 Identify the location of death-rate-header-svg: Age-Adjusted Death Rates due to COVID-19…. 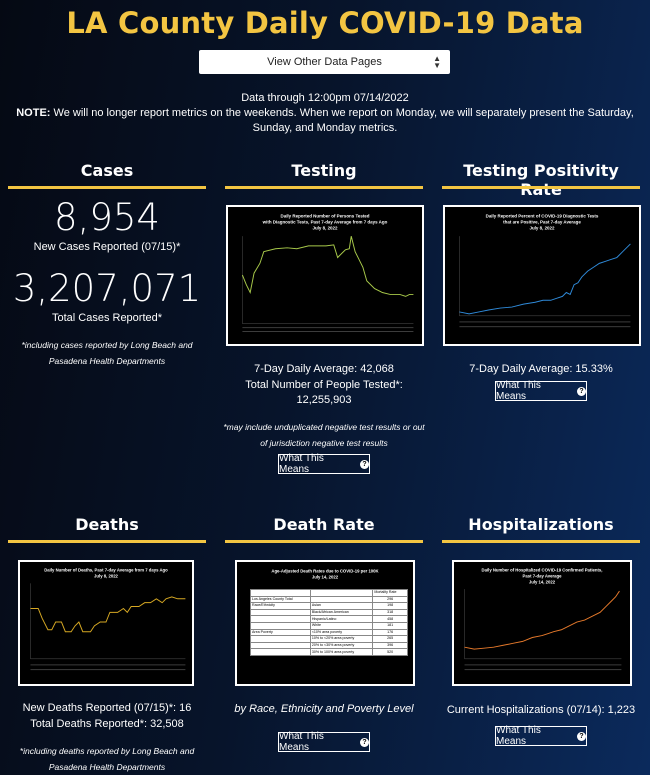
(325, 574).